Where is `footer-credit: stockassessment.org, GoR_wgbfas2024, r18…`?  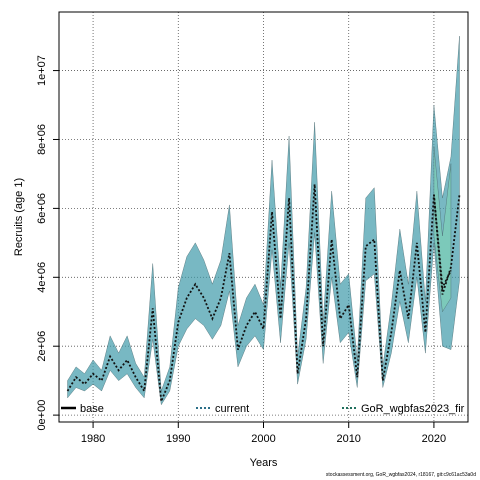
footer-credit: stockassessment.org, GoR_wgbfas2024, r18… is located at coordinates (401, 475).